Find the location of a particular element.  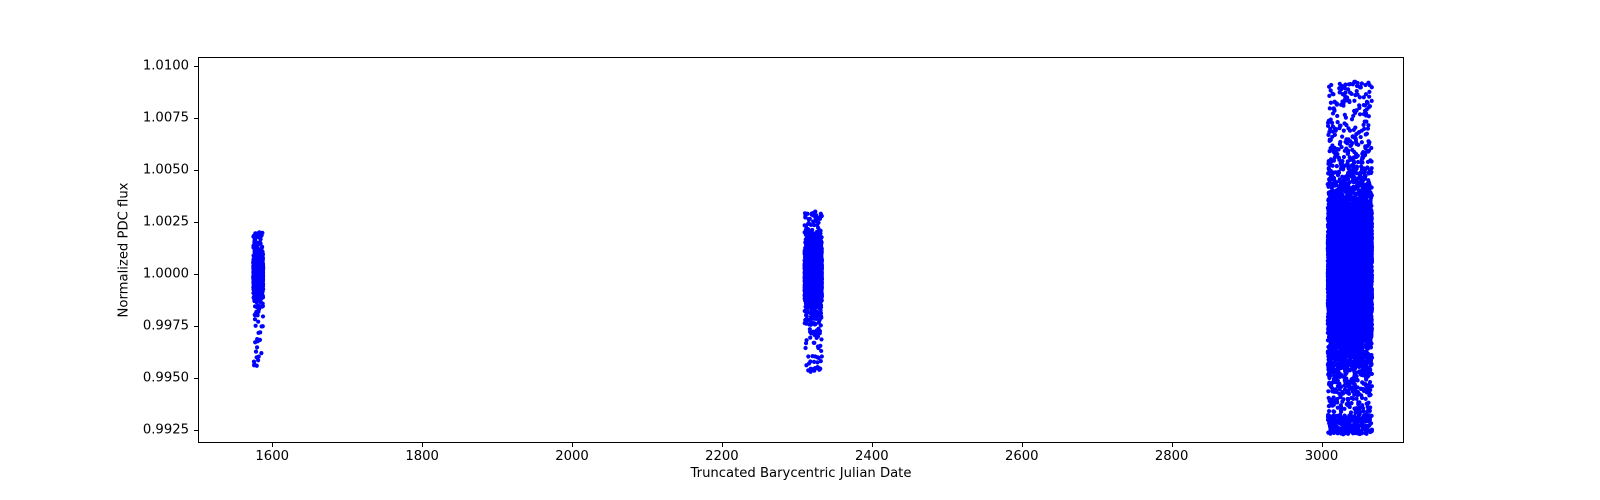

y-tick-label: 0.9950 is located at coordinates (165, 378).